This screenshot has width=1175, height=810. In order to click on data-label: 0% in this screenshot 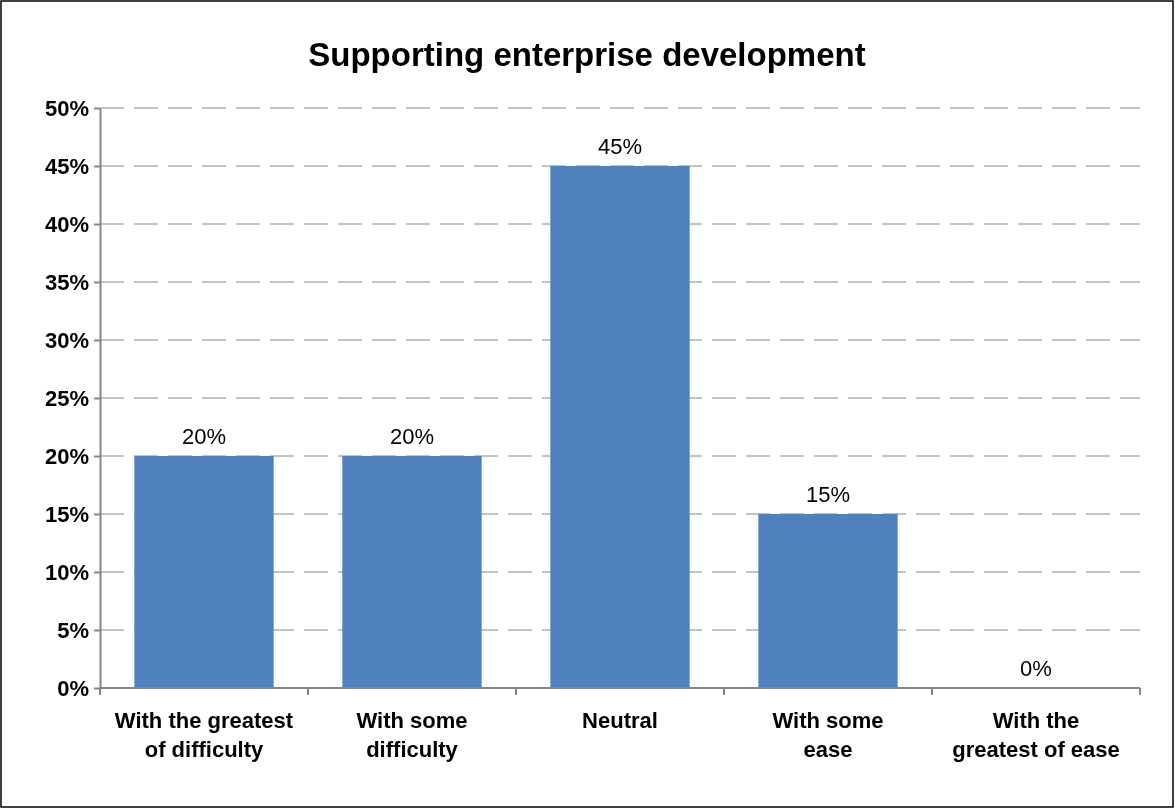, I will do `click(1036, 668)`.